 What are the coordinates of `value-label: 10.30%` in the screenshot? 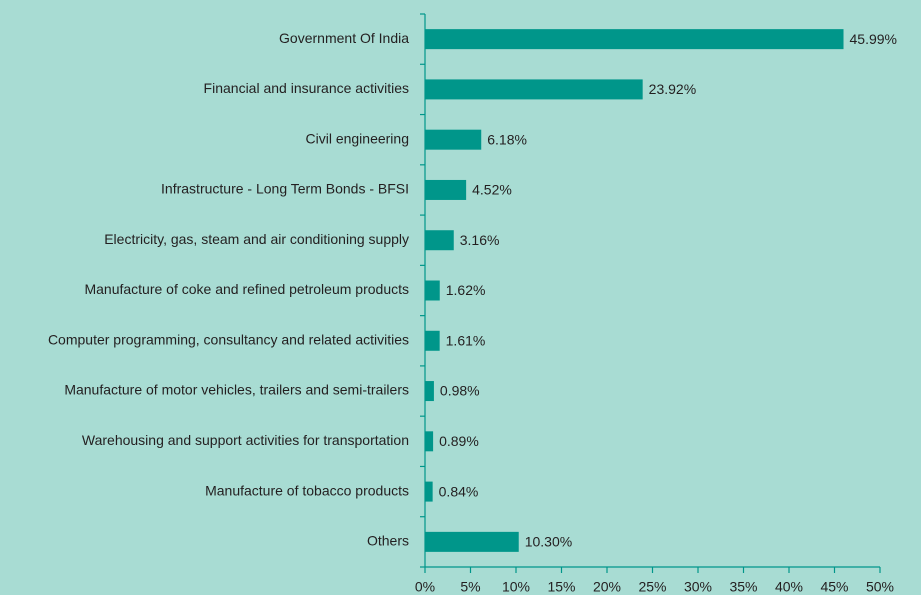 It's located at (548, 542).